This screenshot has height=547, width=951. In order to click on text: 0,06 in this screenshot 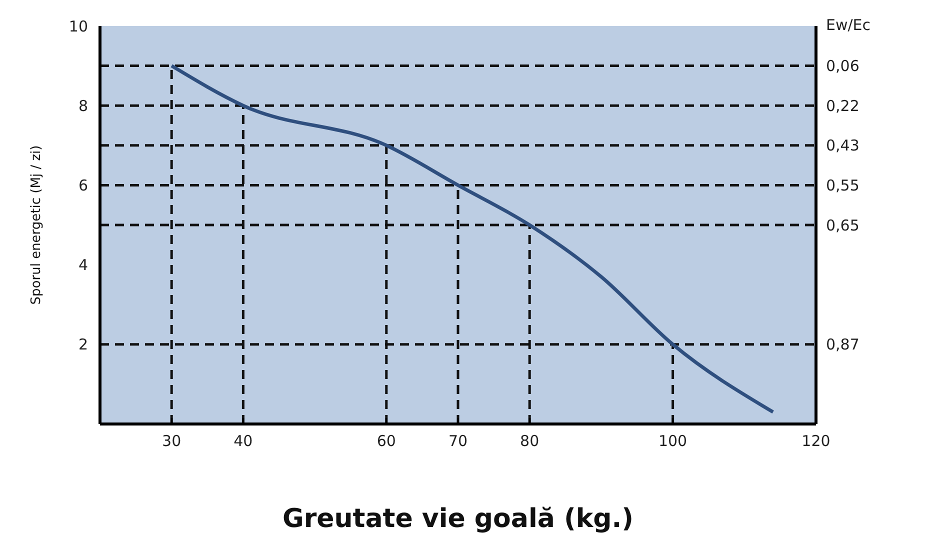, I will do `click(843, 66)`.